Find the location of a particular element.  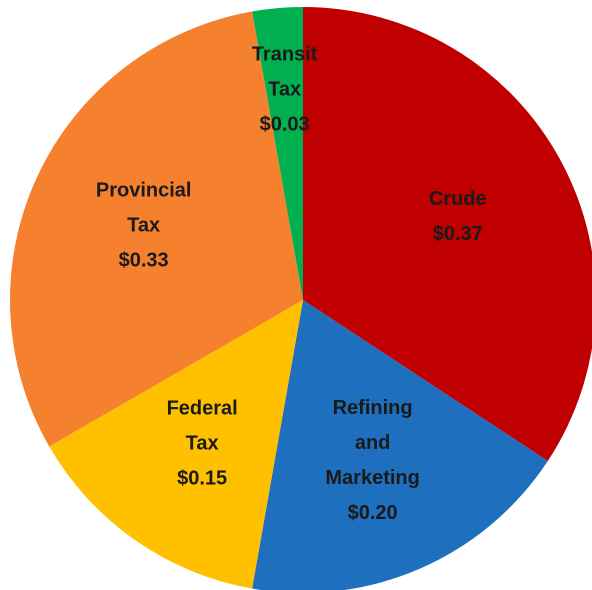

slice-label: Provincial Tax $0.33 is located at coordinates (144, 225).